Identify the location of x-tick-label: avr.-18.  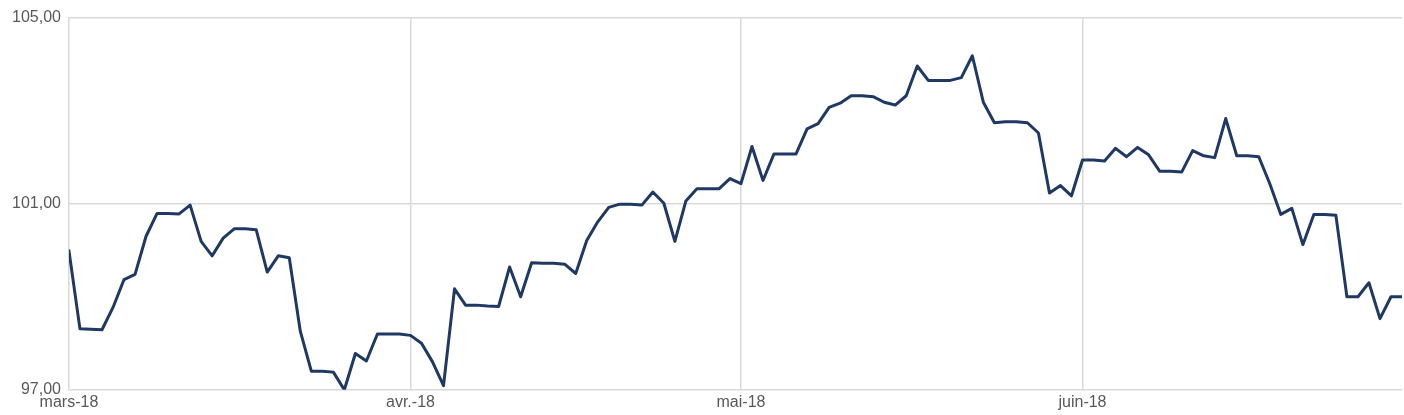
(411, 401).